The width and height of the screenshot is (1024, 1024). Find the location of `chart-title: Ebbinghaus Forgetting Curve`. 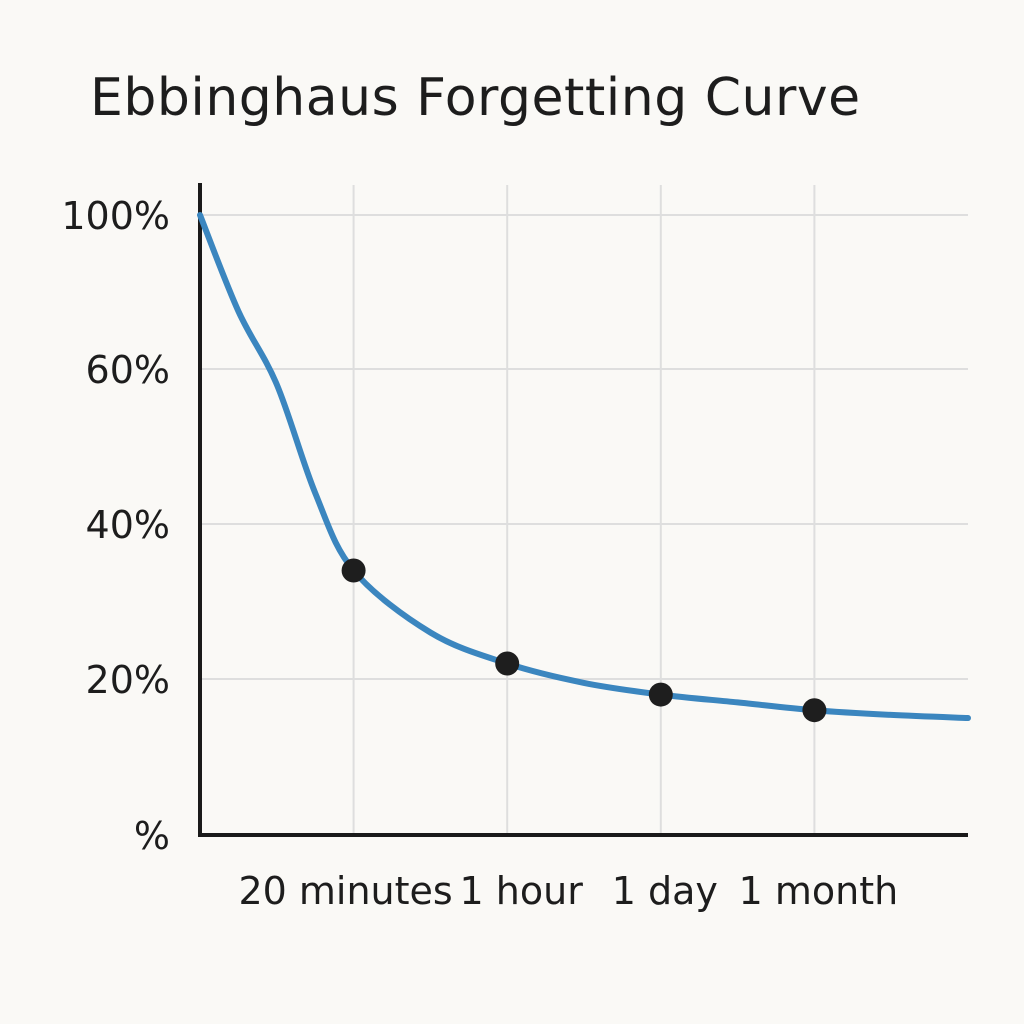

chart-title: Ebbinghaus Forgetting Curve is located at coordinates (475, 98).